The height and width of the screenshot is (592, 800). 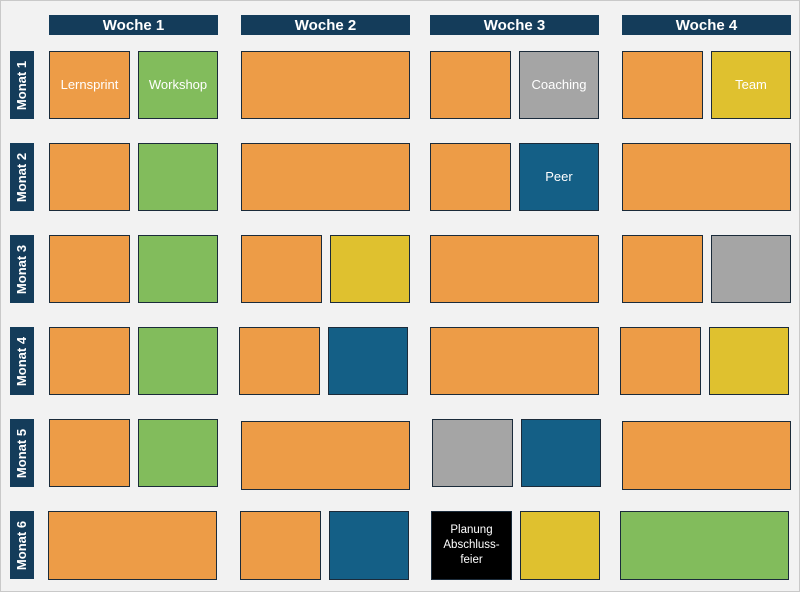 I want to click on block-m3-w3, so click(x=514, y=269).